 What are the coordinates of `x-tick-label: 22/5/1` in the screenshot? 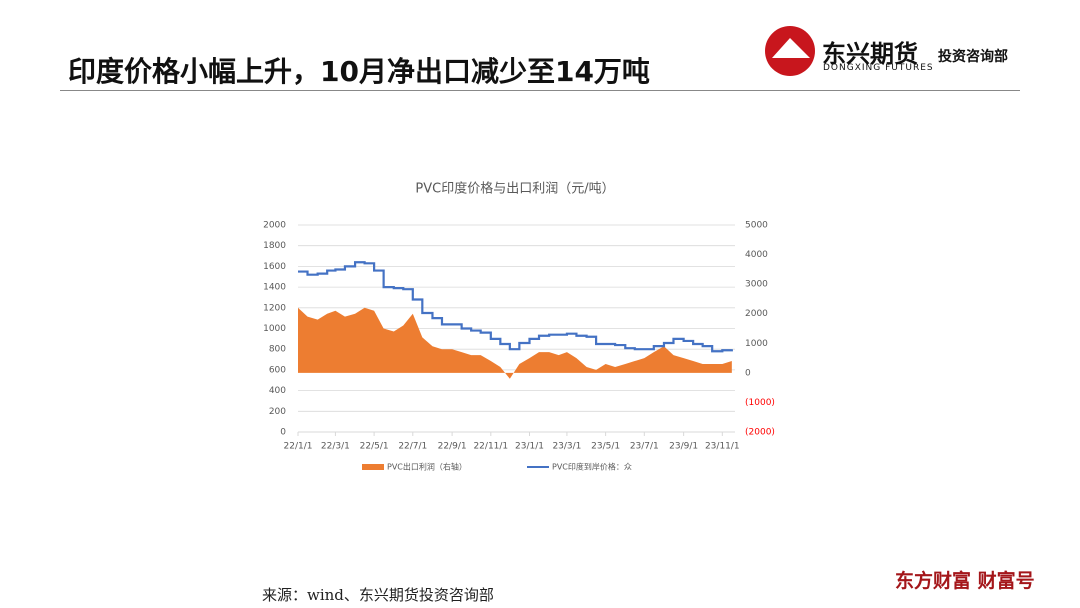 It's located at (374, 447).